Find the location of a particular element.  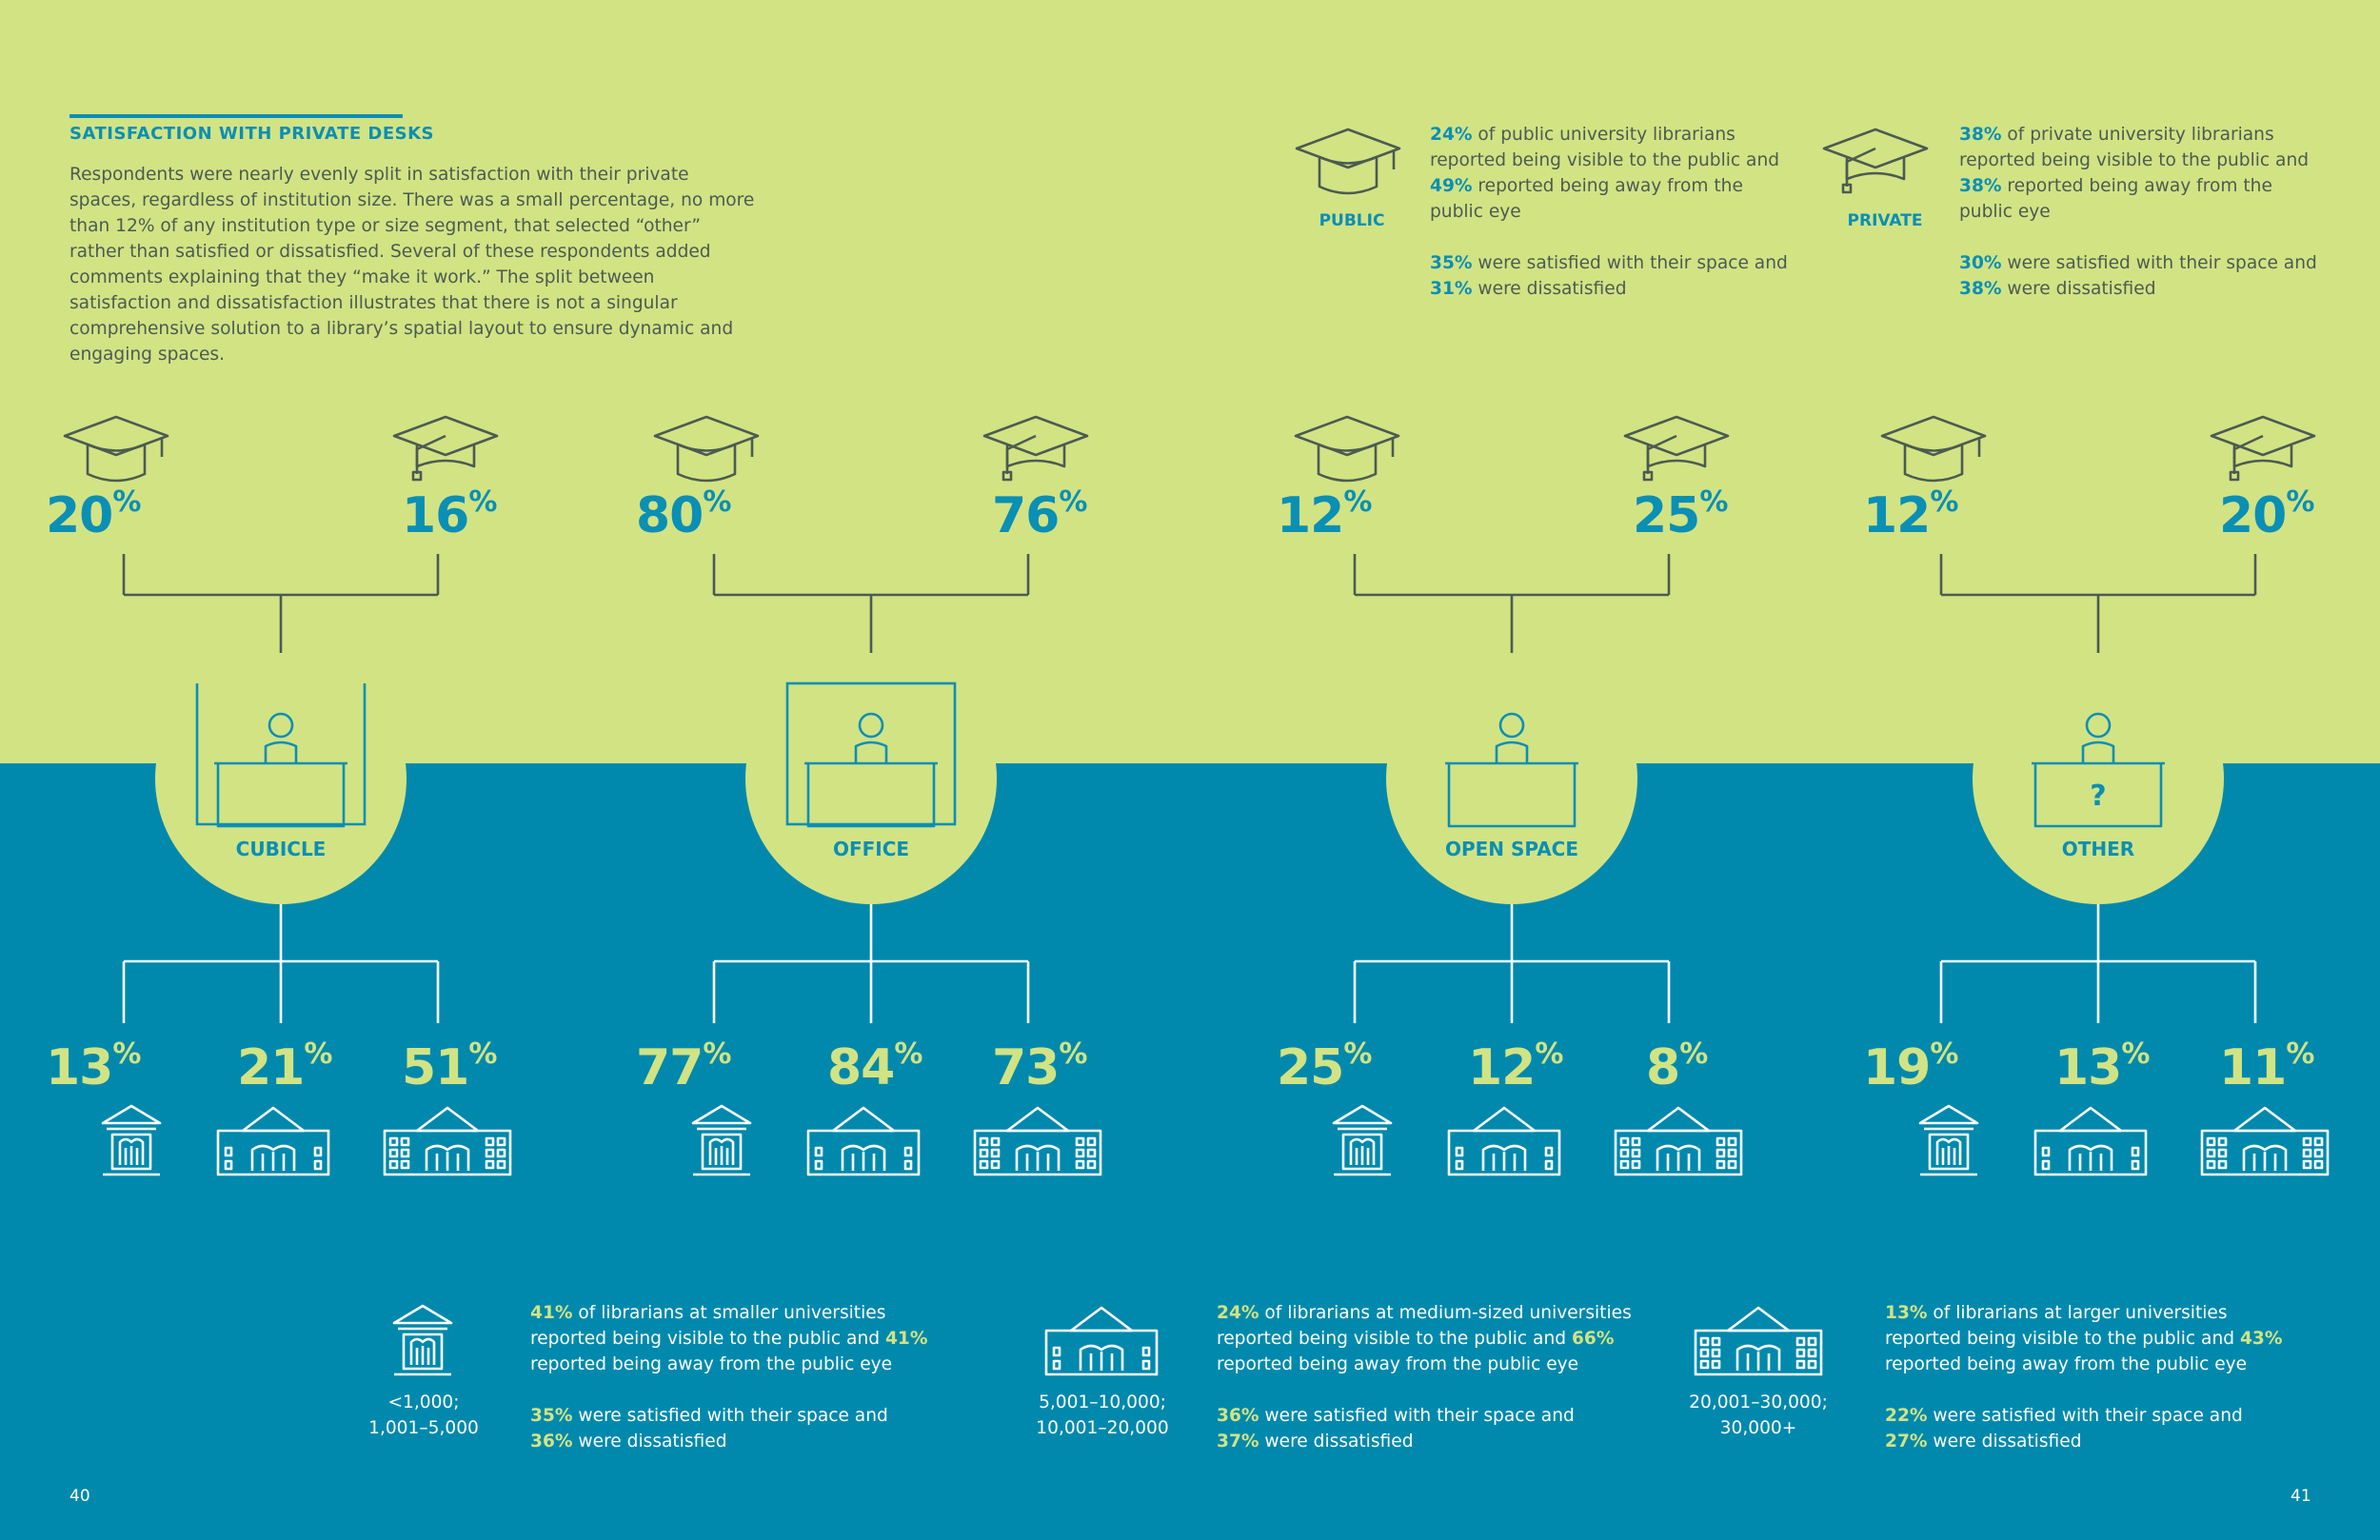

open-space-medium-building-icon is located at coordinates (1504, 1141).